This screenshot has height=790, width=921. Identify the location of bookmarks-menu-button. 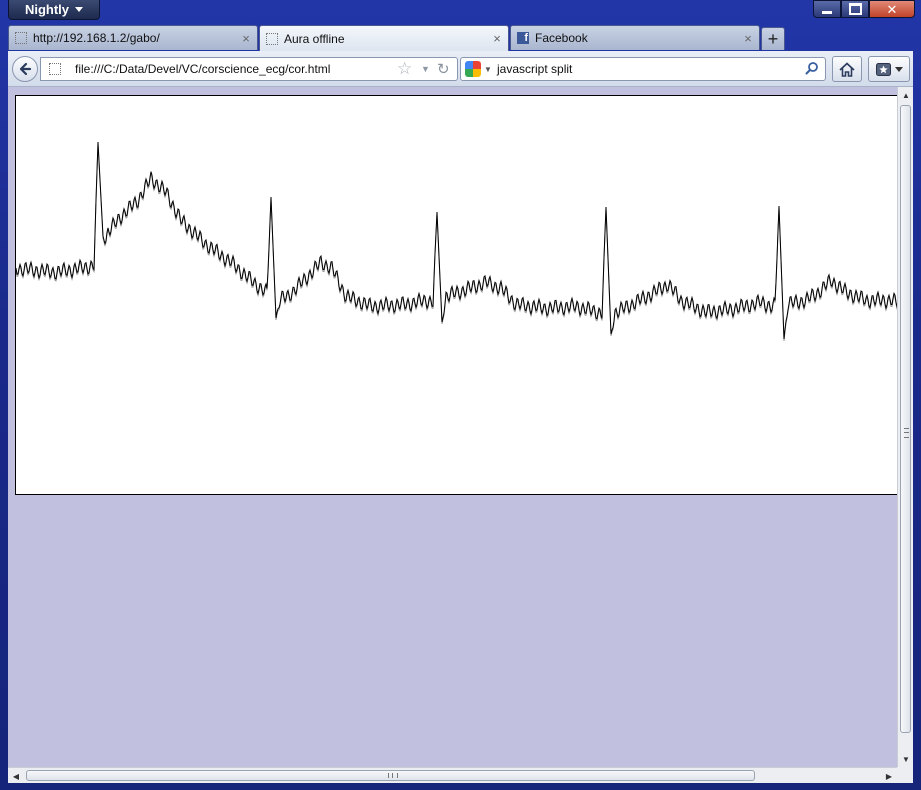
(889, 69).